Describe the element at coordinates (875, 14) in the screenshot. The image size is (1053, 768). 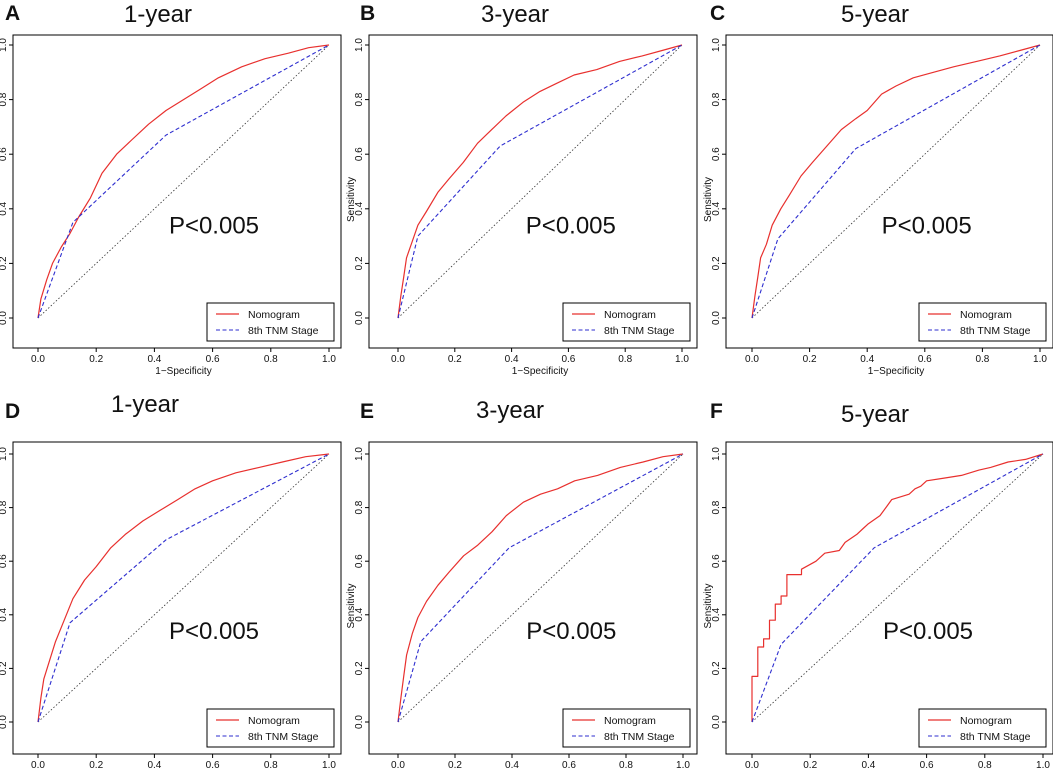
I see `panel-title: 5-year` at that location.